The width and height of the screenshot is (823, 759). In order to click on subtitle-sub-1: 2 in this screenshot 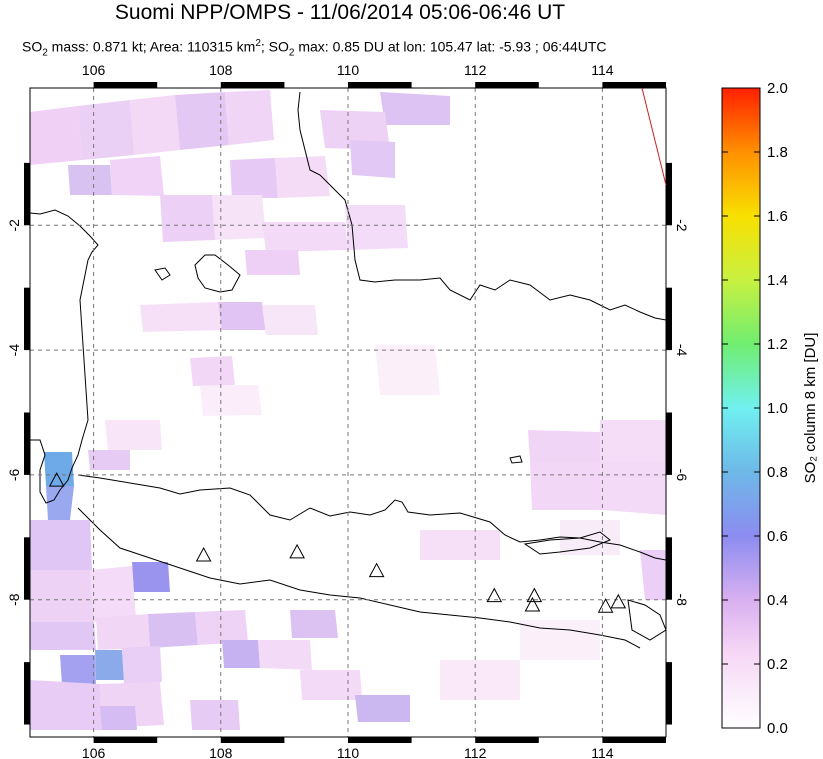, I will do `click(45, 53)`.